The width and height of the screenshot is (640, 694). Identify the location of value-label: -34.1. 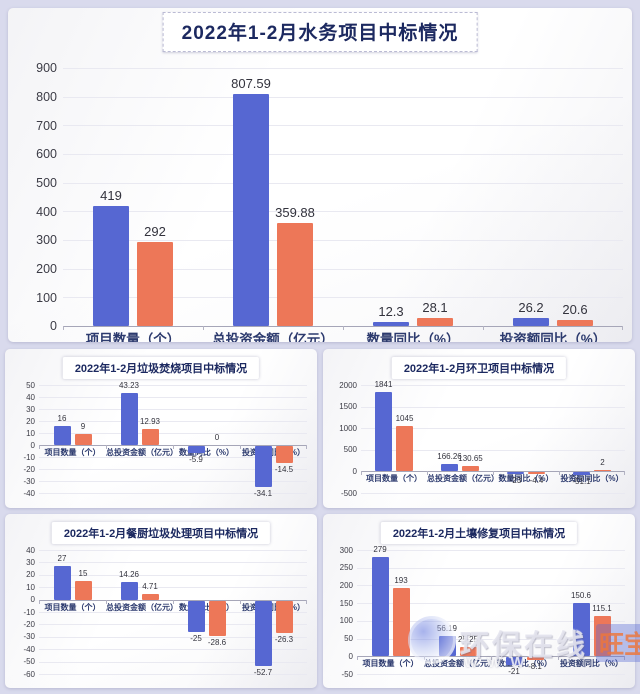
(263, 493).